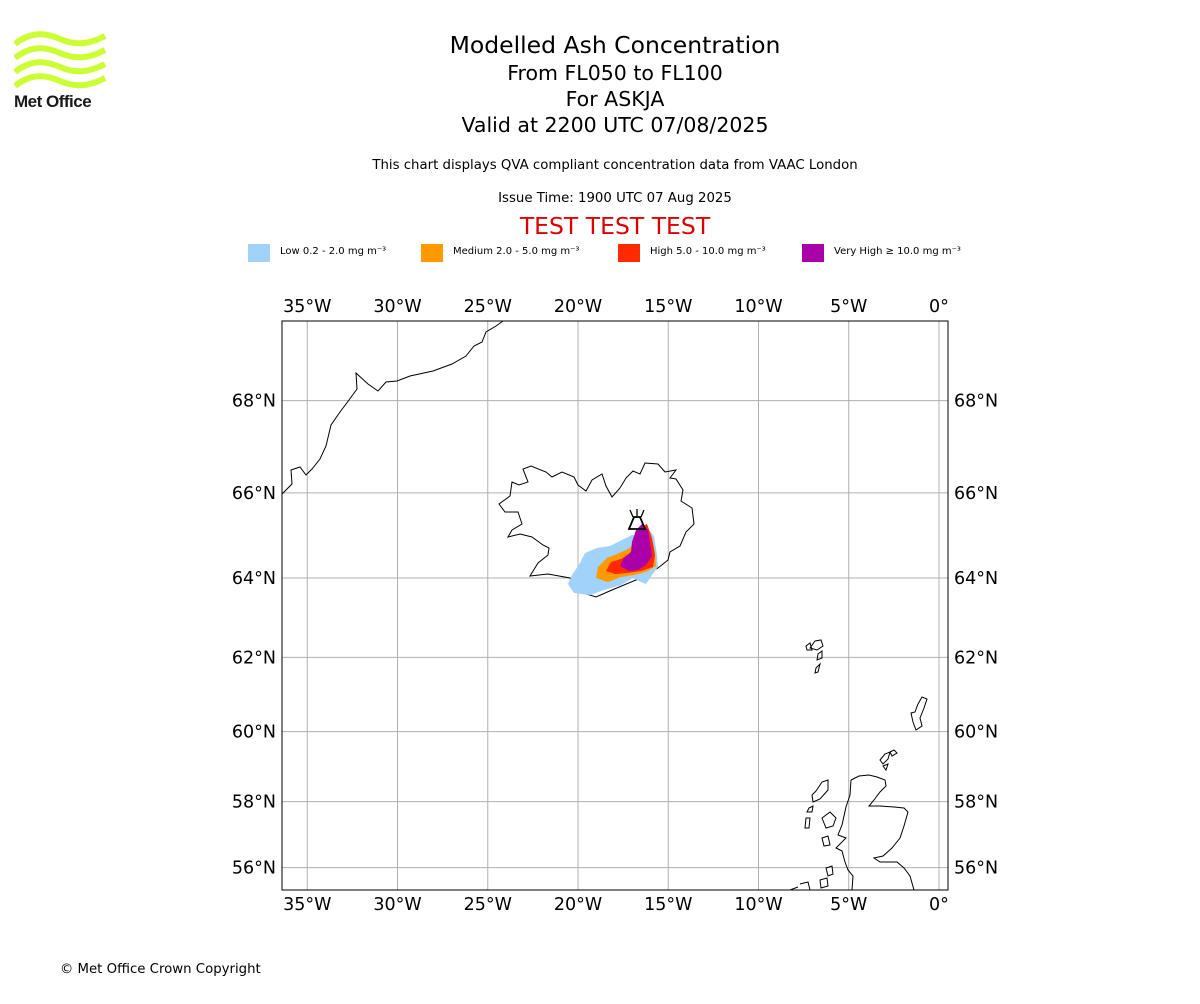 The width and height of the screenshot is (1200, 1004). Describe the element at coordinates (516, 251) in the screenshot. I see `legend-label-medium: Medium 2.0 - 5.0 mg m⁻³` at that location.